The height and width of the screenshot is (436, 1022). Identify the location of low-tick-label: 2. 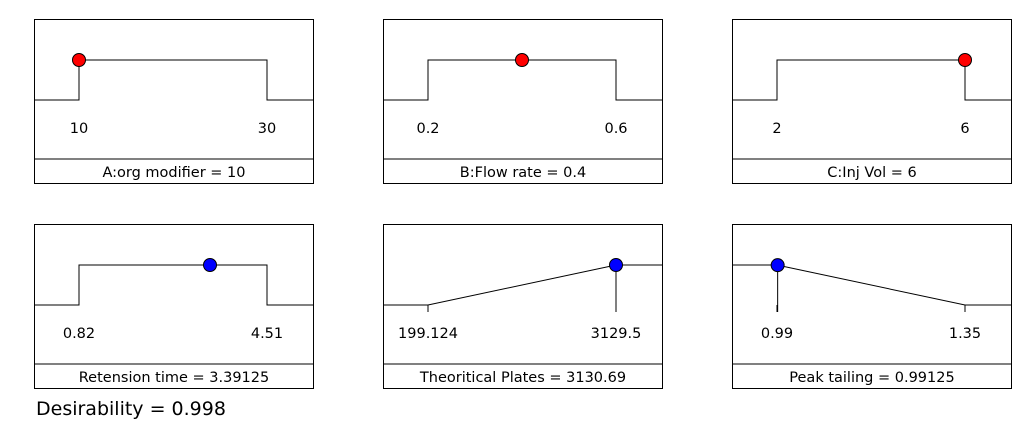
(776, 129).